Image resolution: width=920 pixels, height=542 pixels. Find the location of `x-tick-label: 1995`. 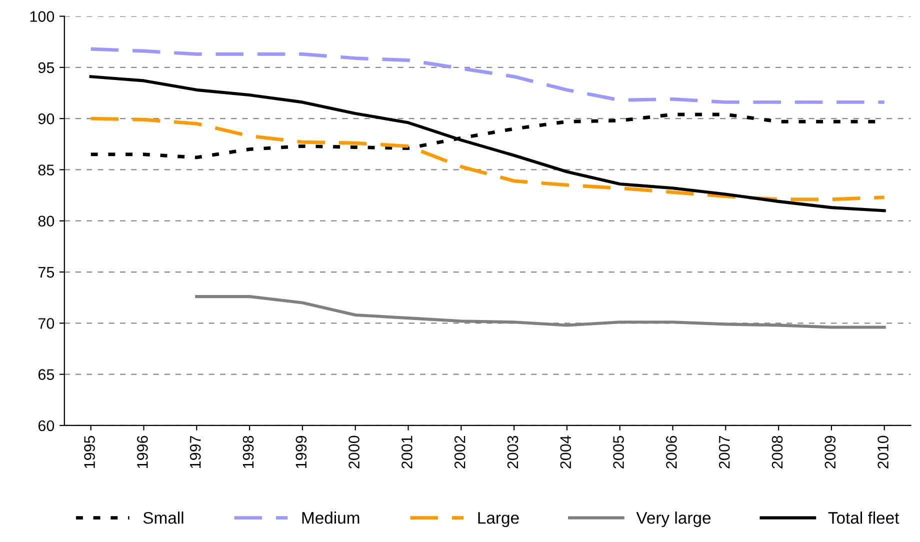

x-tick-label: 1995 is located at coordinates (89, 452).